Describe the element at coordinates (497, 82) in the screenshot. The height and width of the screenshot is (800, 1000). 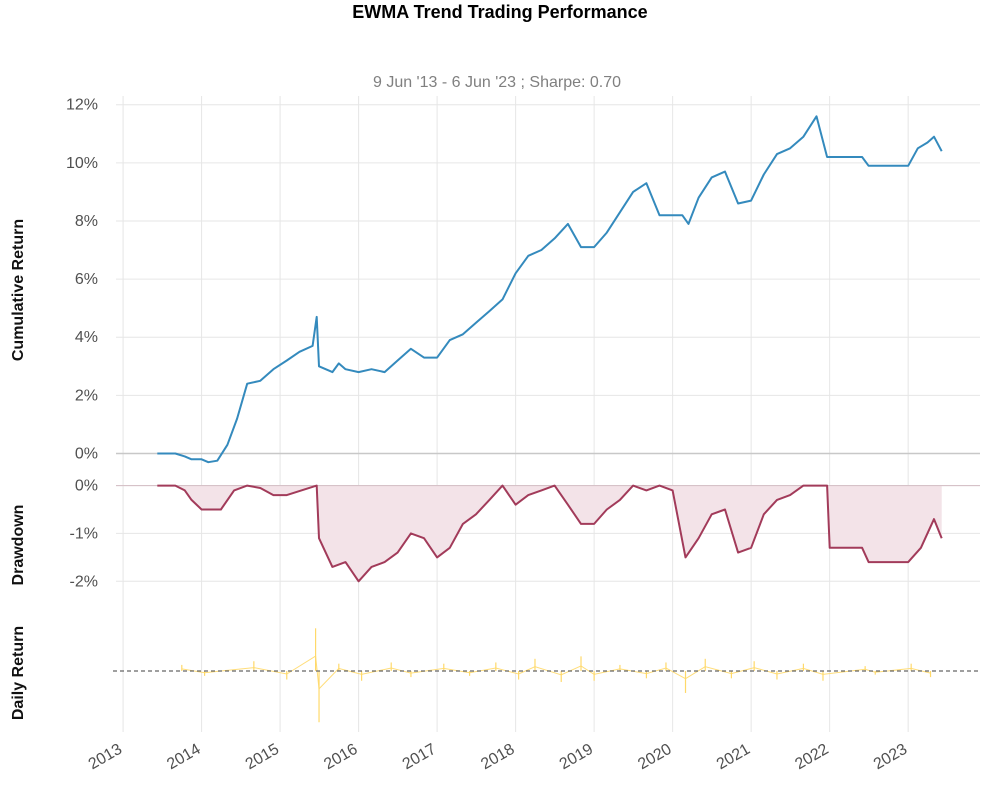
I see `chart-subtitle: 9 Jun '13 - 6 Jun '23 ; Sharpe: 0.70` at that location.